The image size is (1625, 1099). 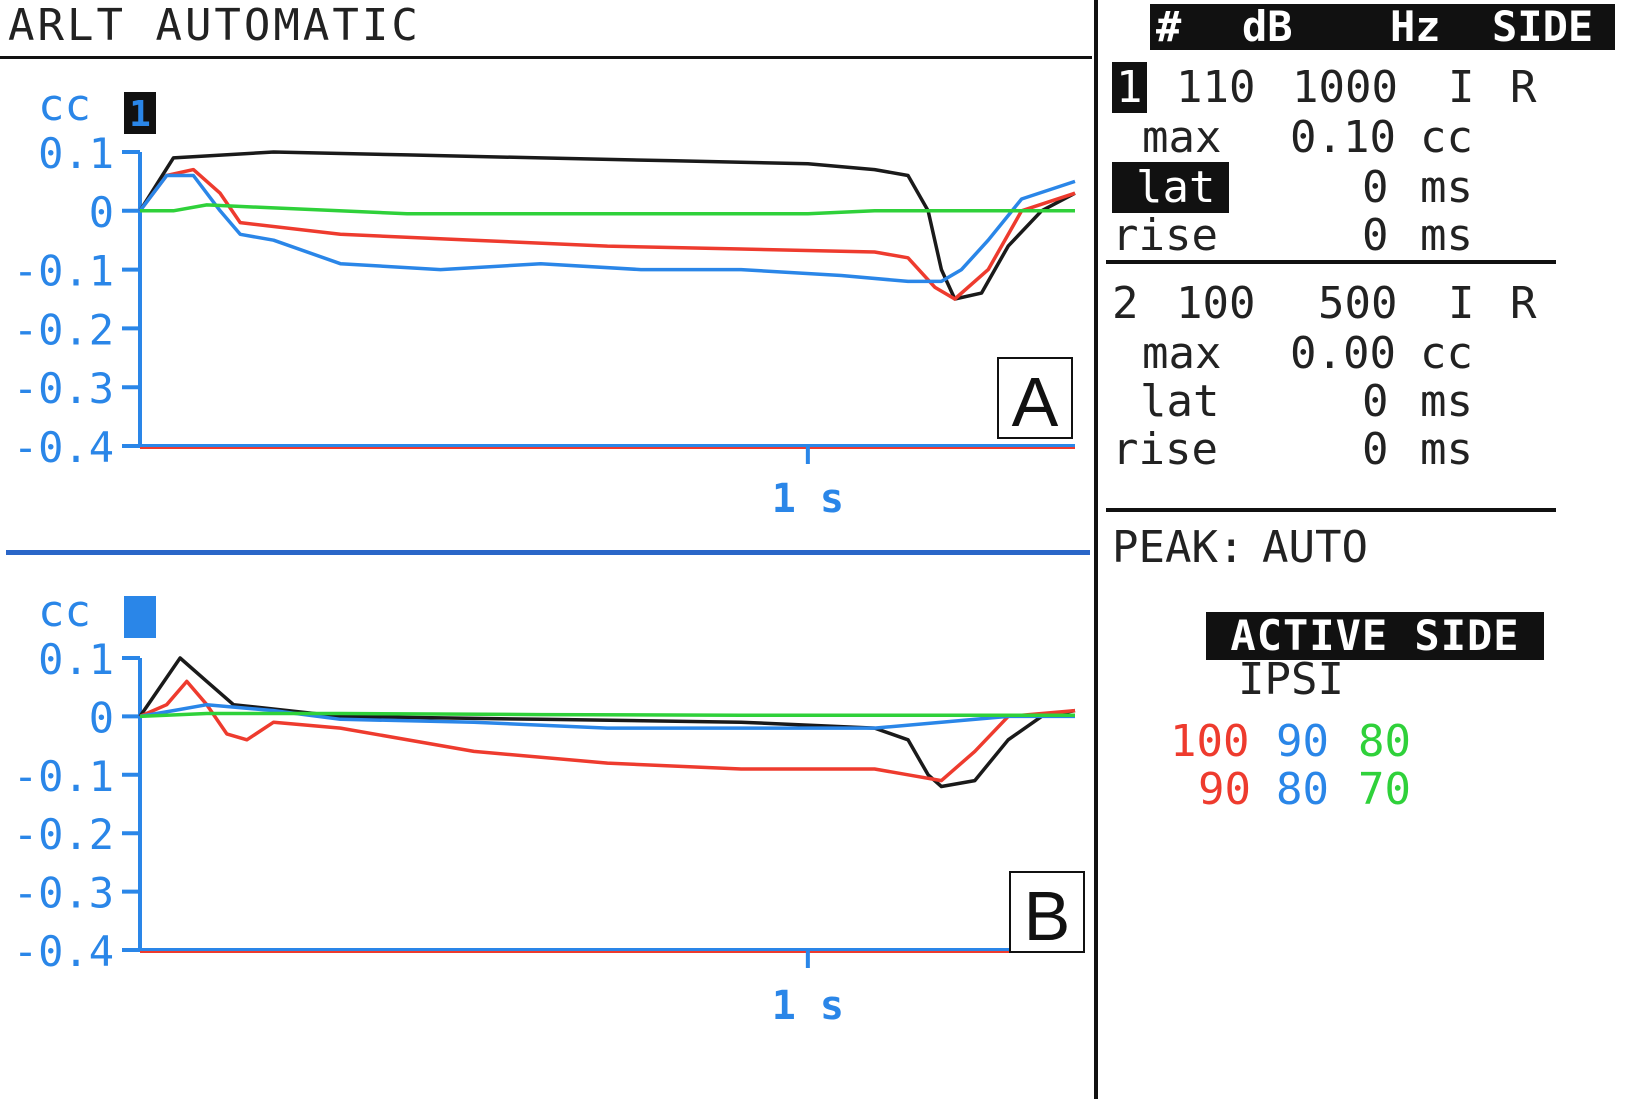 I want to click on m2-rise-label: rise, so click(x=1165, y=449).